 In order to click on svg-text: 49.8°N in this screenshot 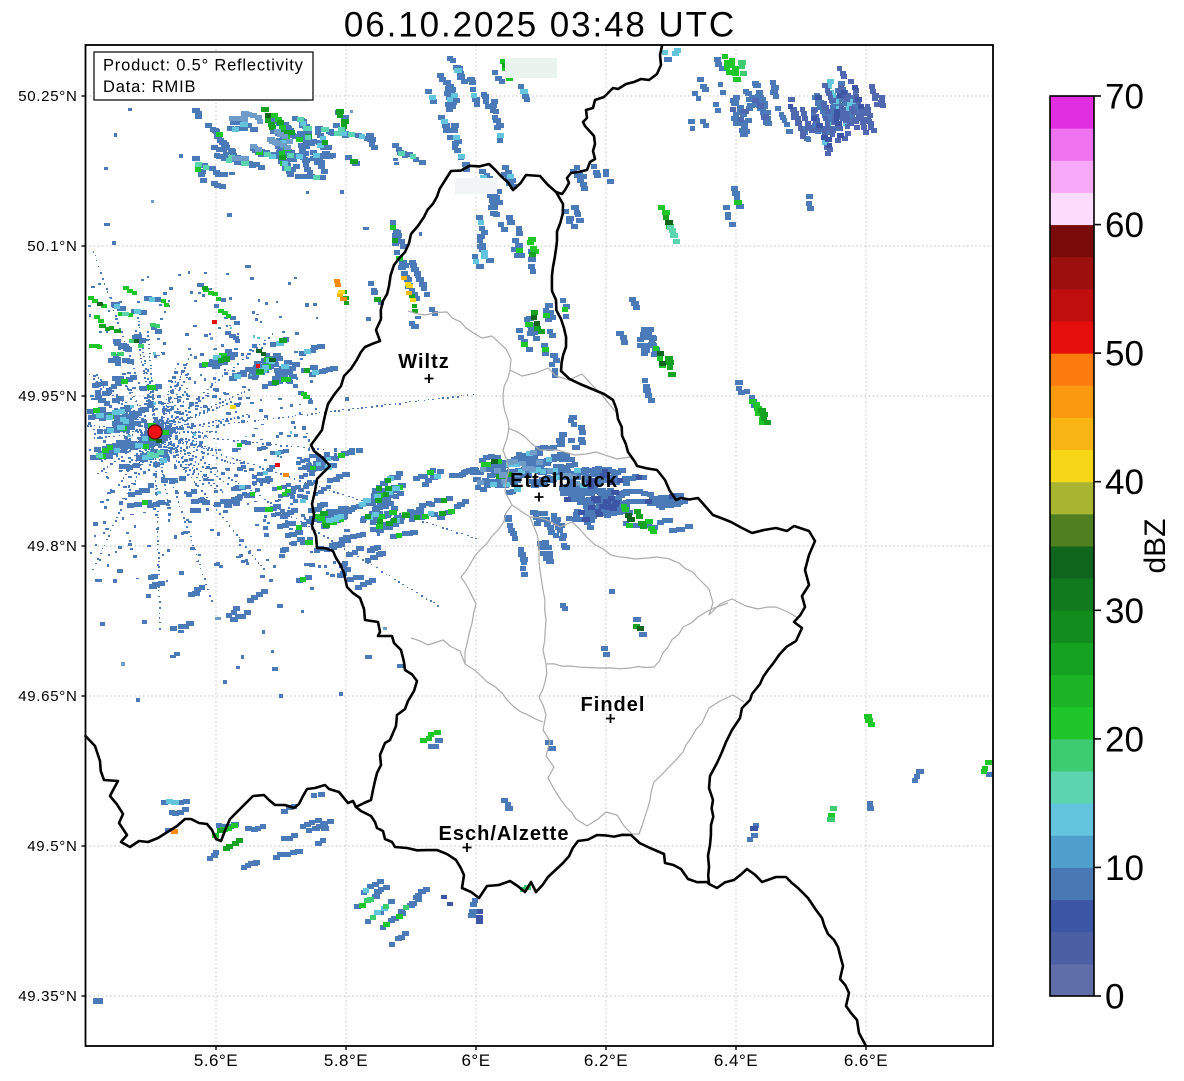, I will do `click(52, 546)`.